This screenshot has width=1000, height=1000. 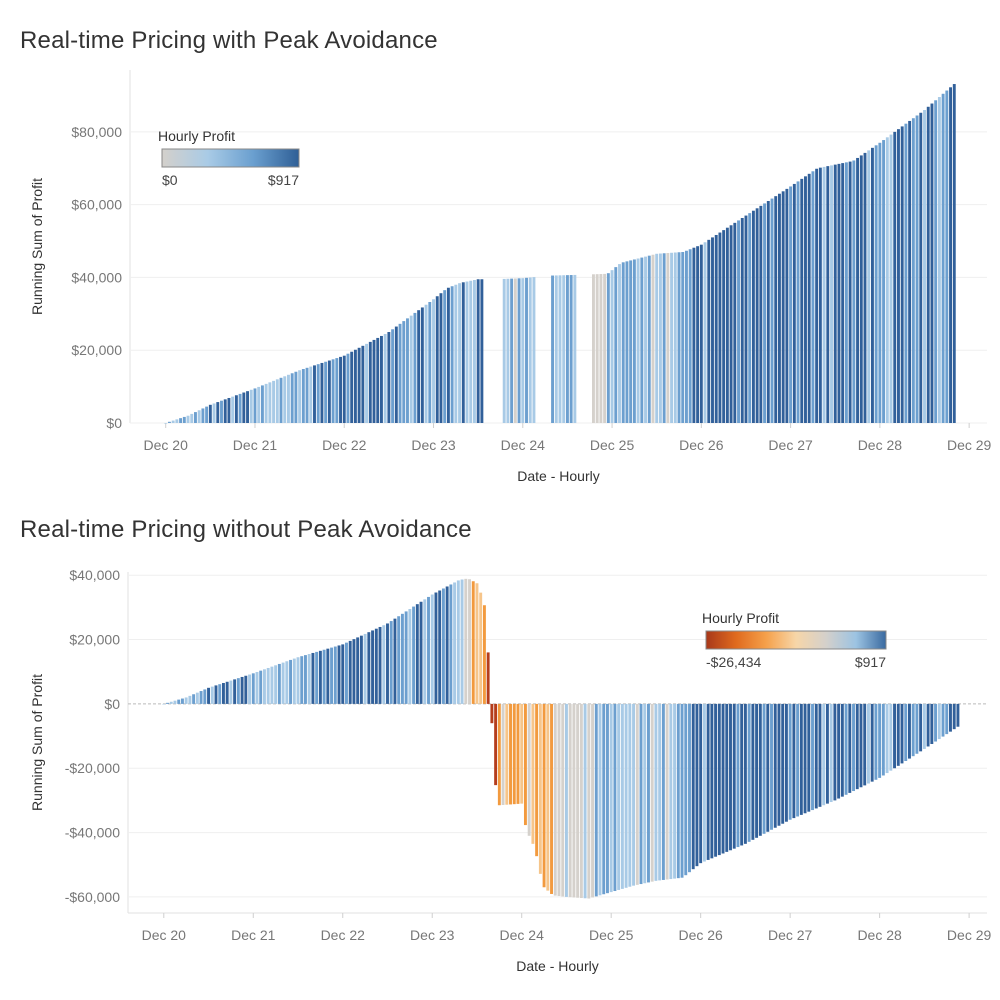 What do you see at coordinates (196, 136) in the screenshot?
I see `legend-title: Hourly Profit` at bounding box center [196, 136].